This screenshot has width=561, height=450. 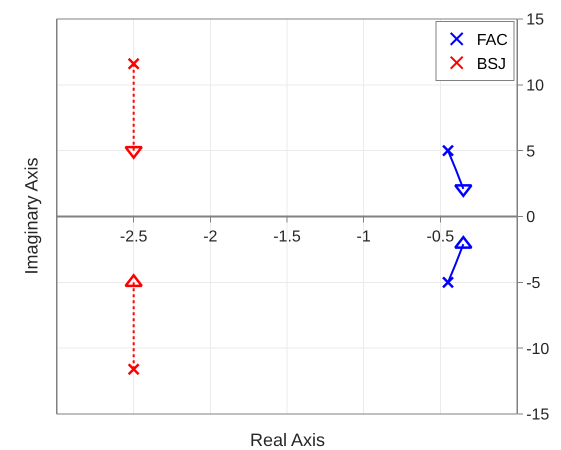 What do you see at coordinates (533, 283) in the screenshot?
I see `y-tick-label: -5` at bounding box center [533, 283].